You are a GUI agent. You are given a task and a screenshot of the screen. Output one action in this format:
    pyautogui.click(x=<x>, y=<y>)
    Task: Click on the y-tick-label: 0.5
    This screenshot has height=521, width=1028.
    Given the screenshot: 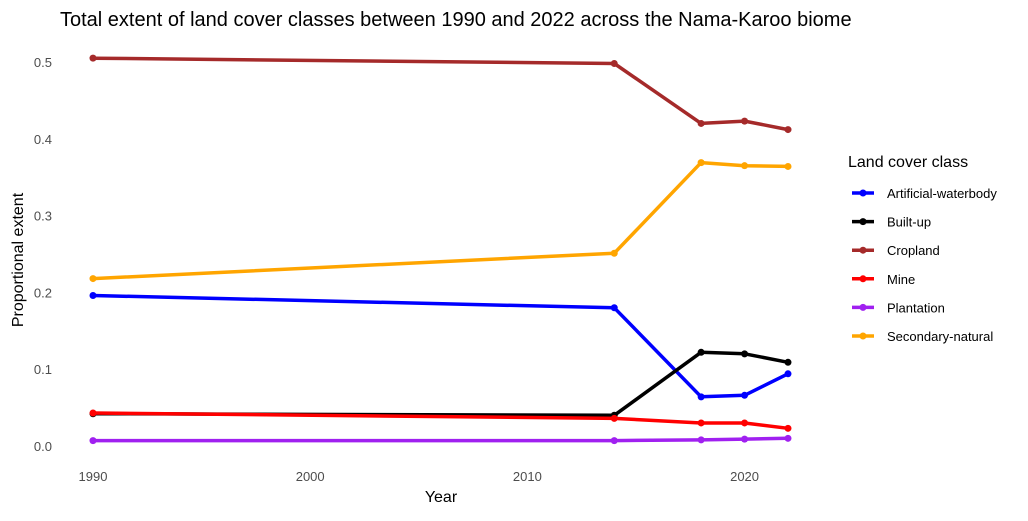 What is the action you would take?
    pyautogui.click(x=43, y=62)
    